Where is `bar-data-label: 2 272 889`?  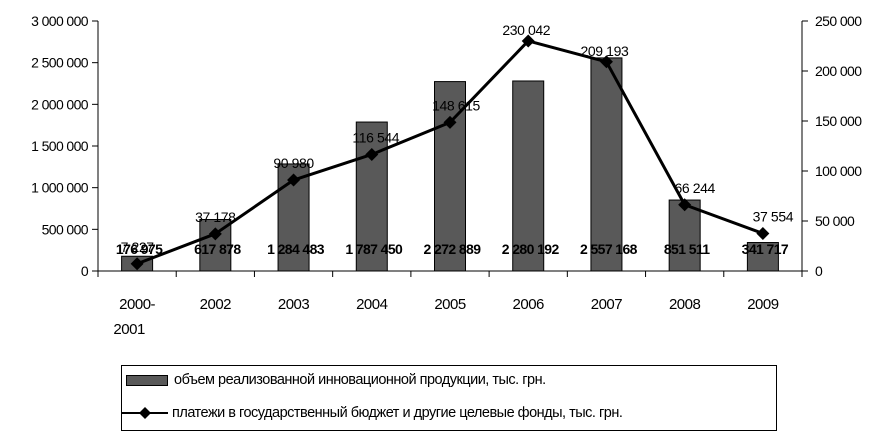 bar-data-label: 2 272 889 is located at coordinates (453, 249).